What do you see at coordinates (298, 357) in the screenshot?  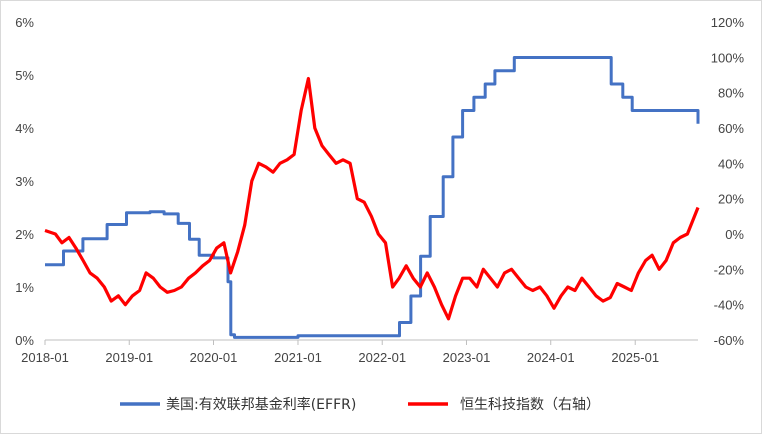 I see `x-tick-label: 2021-01` at bounding box center [298, 357].